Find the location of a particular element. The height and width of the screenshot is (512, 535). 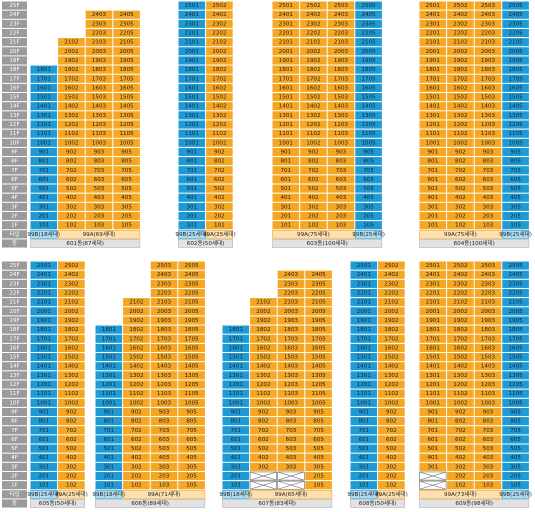

floor-label: 19F is located at coordinates (14, 321).